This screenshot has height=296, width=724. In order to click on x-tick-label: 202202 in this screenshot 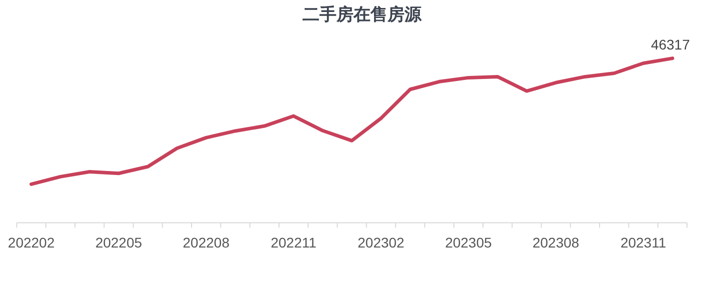, I will do `click(31, 242)`.